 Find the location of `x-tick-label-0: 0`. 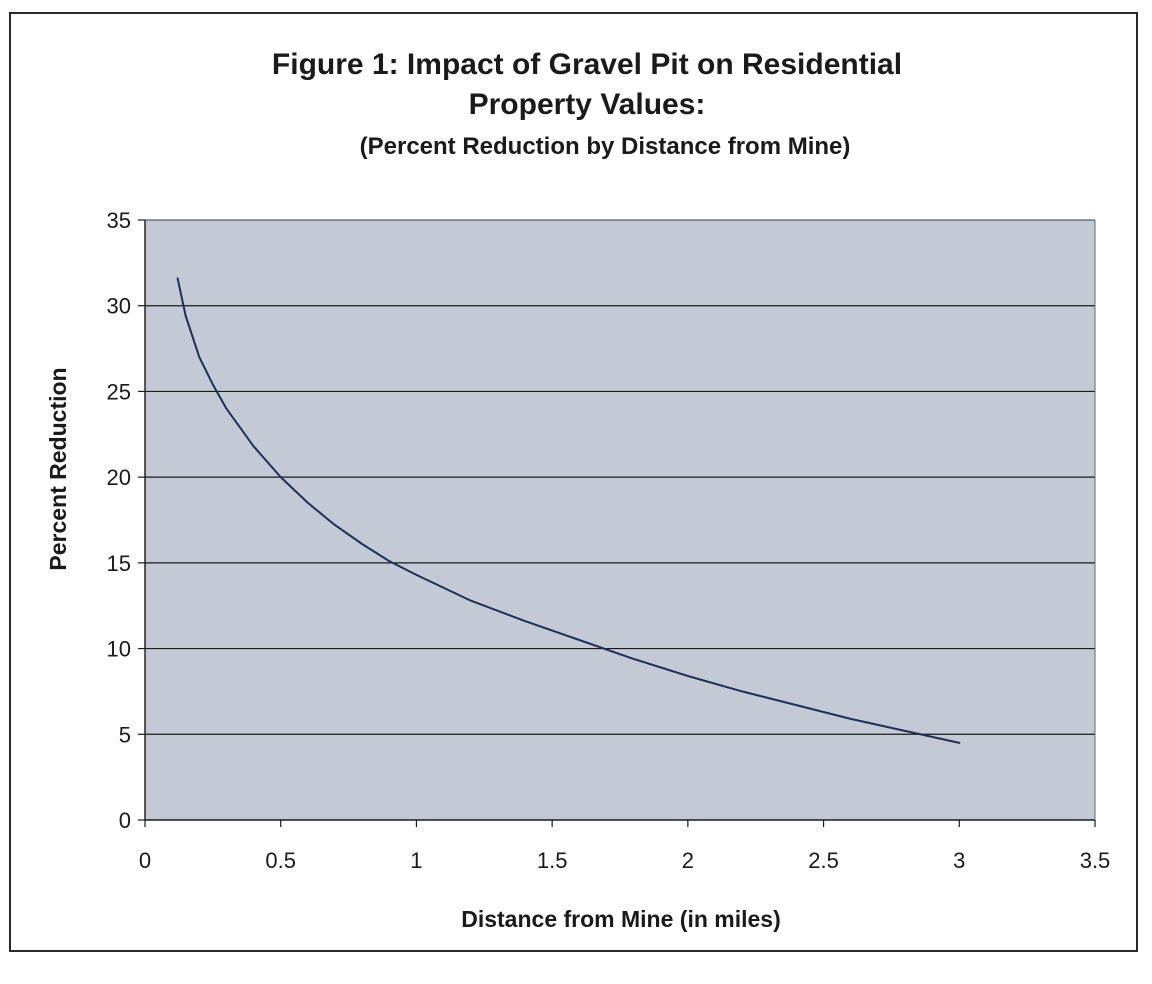

x-tick-label-0: 0 is located at coordinates (145, 860).